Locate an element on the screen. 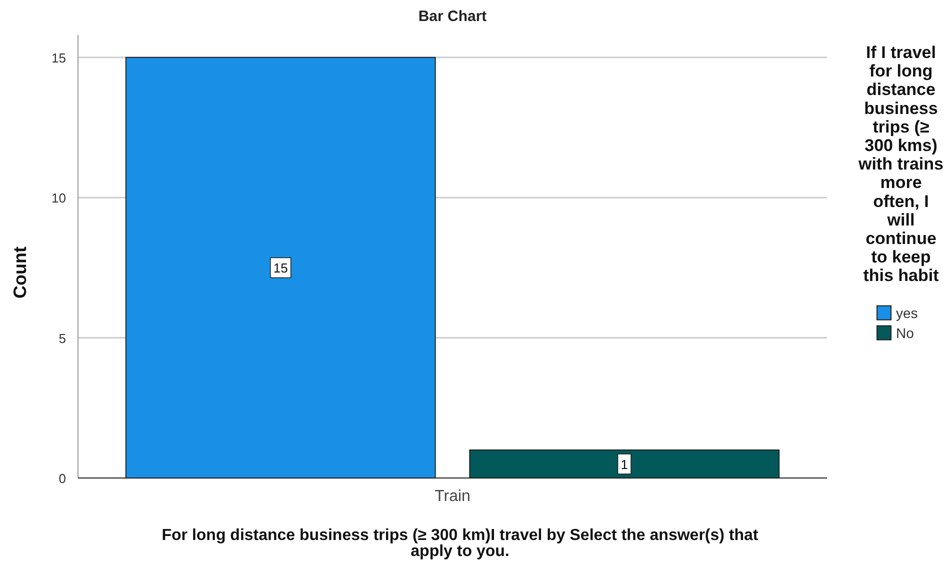  legend-label: No is located at coordinates (905, 332).